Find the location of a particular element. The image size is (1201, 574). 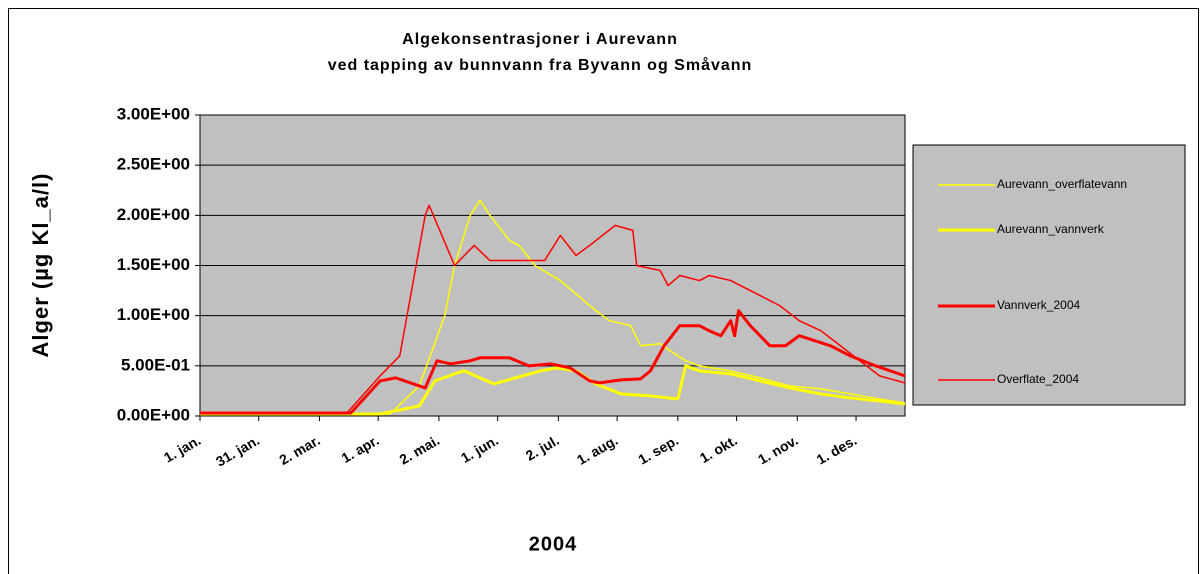

legend-label: Vannverk_2004 is located at coordinates (1039, 305).